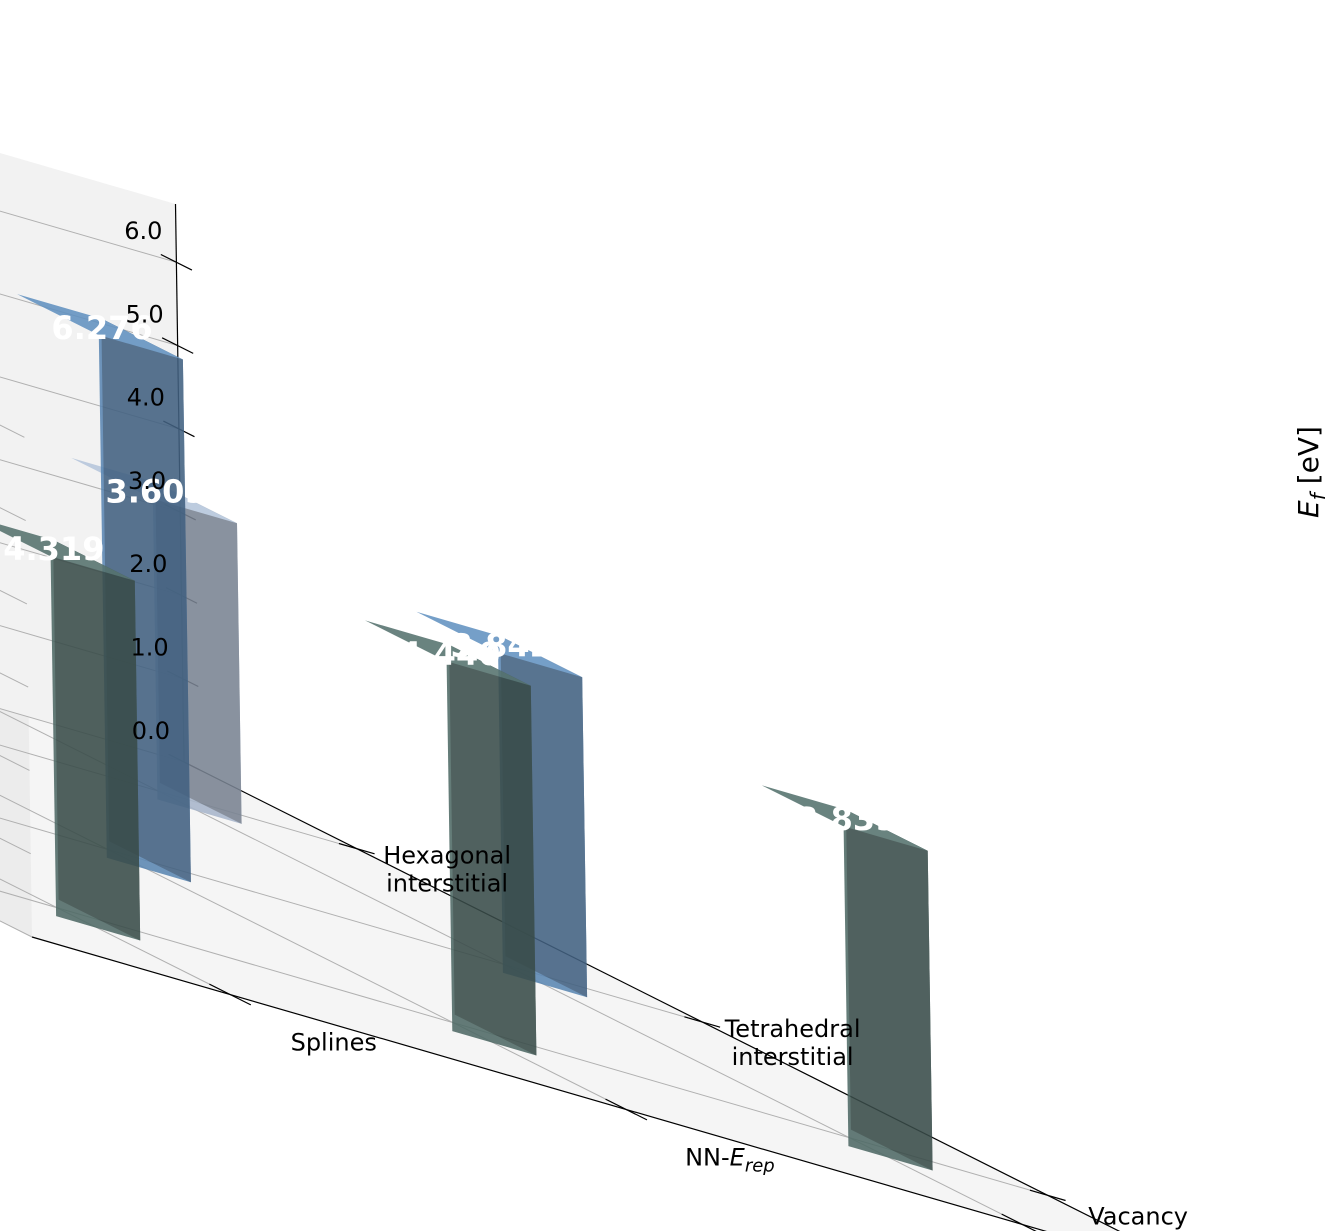  I want to click on z-tick-label: 1.0, so click(150, 648).